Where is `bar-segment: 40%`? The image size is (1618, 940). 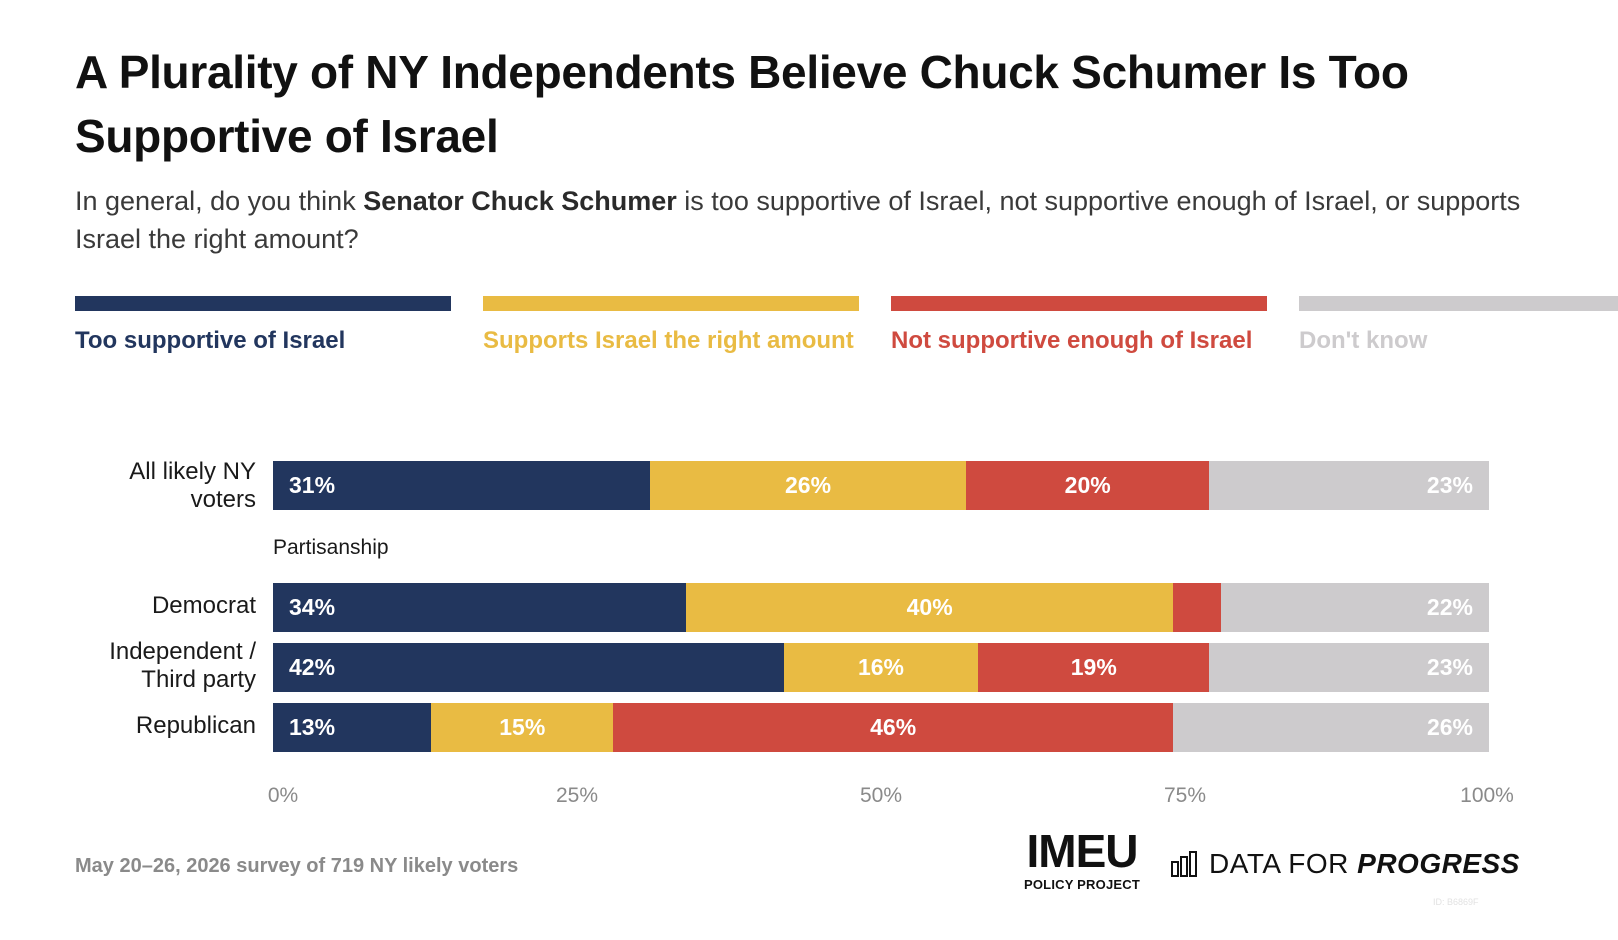
bar-segment: 40% is located at coordinates (929, 607).